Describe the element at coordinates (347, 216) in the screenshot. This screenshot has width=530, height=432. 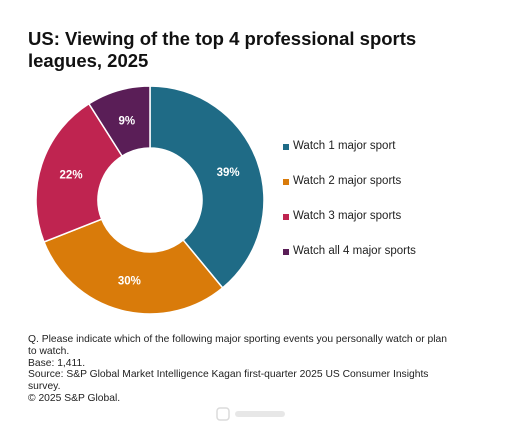
I see `legend-label: Watch 3 major sports` at that location.